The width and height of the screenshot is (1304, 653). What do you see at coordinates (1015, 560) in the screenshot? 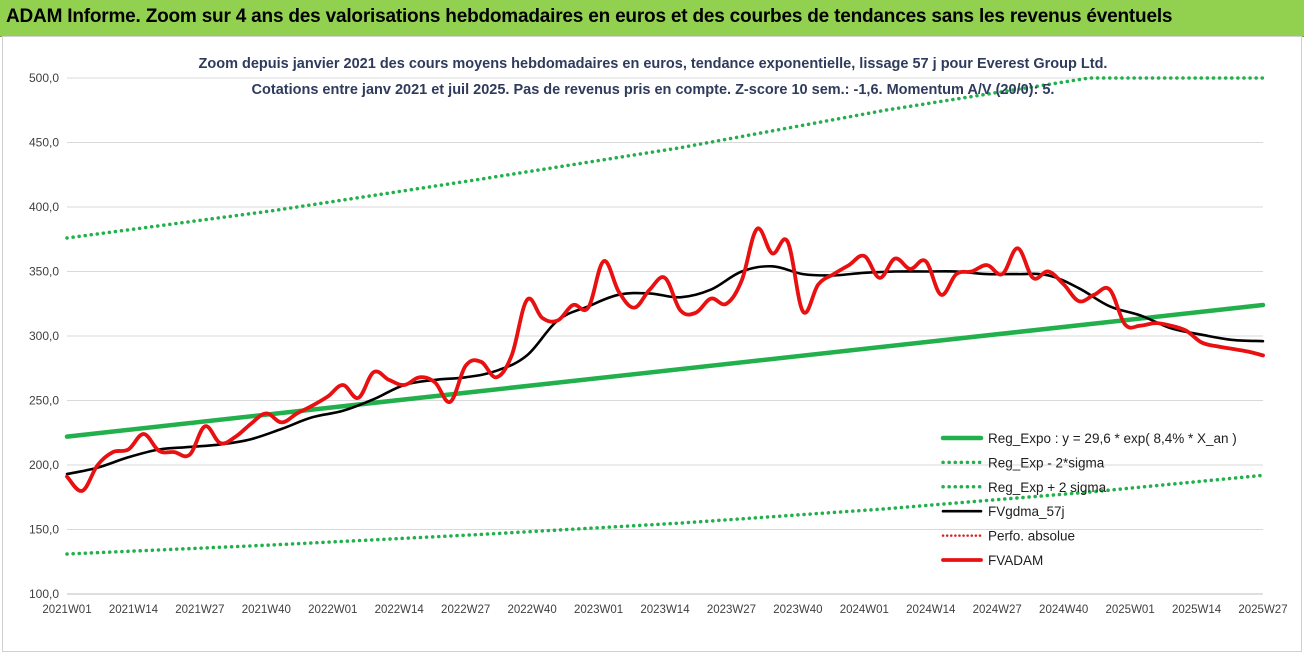
I see `legend-label-price: FVADAM` at bounding box center [1015, 560].